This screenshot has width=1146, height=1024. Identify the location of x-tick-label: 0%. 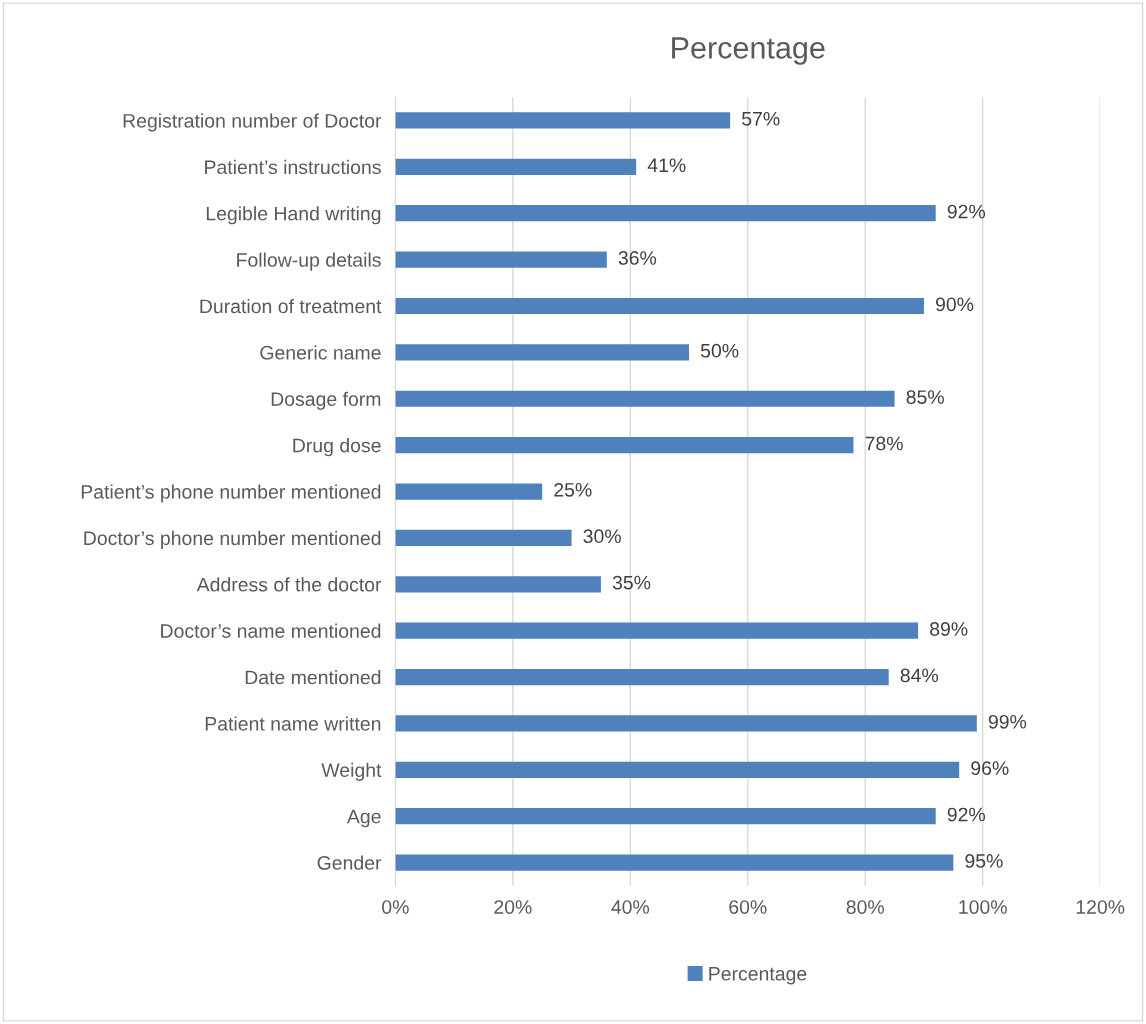
(395, 907).